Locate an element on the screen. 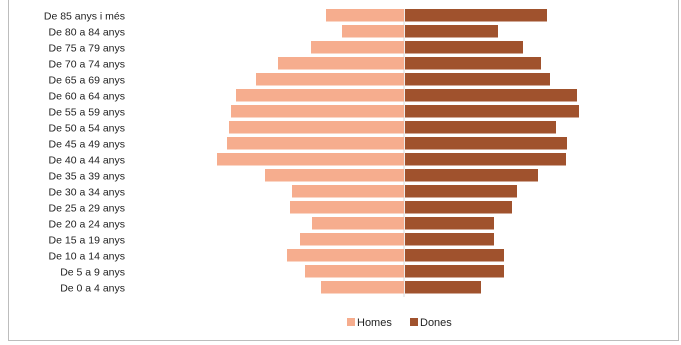 The image size is (681, 345). category-label: De 45 a 49 anys is located at coordinates (87, 144).